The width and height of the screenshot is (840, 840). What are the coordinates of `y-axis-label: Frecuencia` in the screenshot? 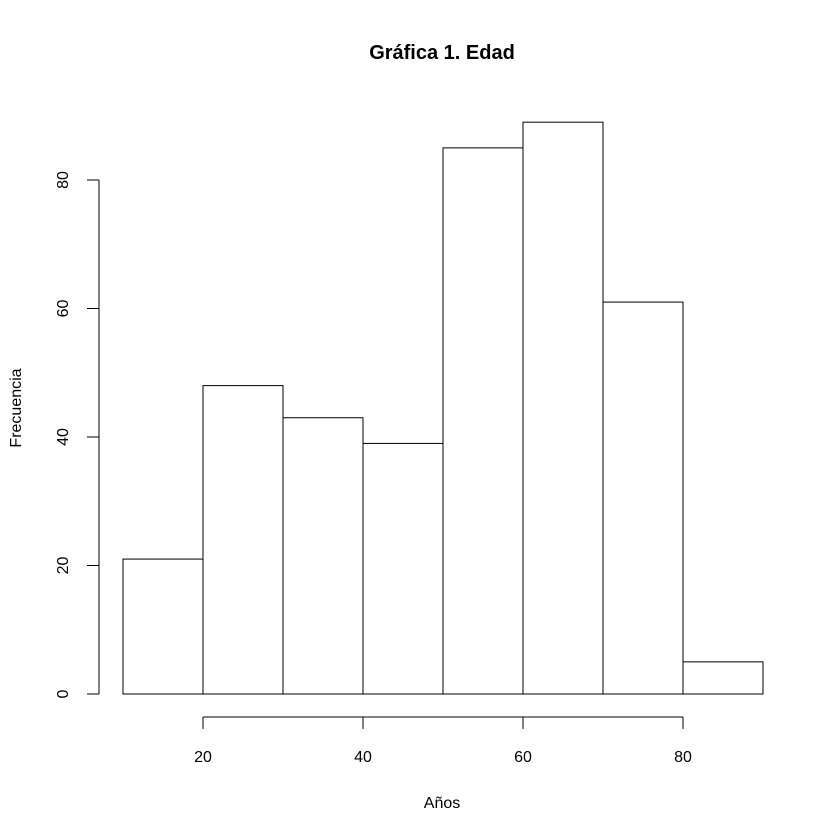 It's located at (16, 407).